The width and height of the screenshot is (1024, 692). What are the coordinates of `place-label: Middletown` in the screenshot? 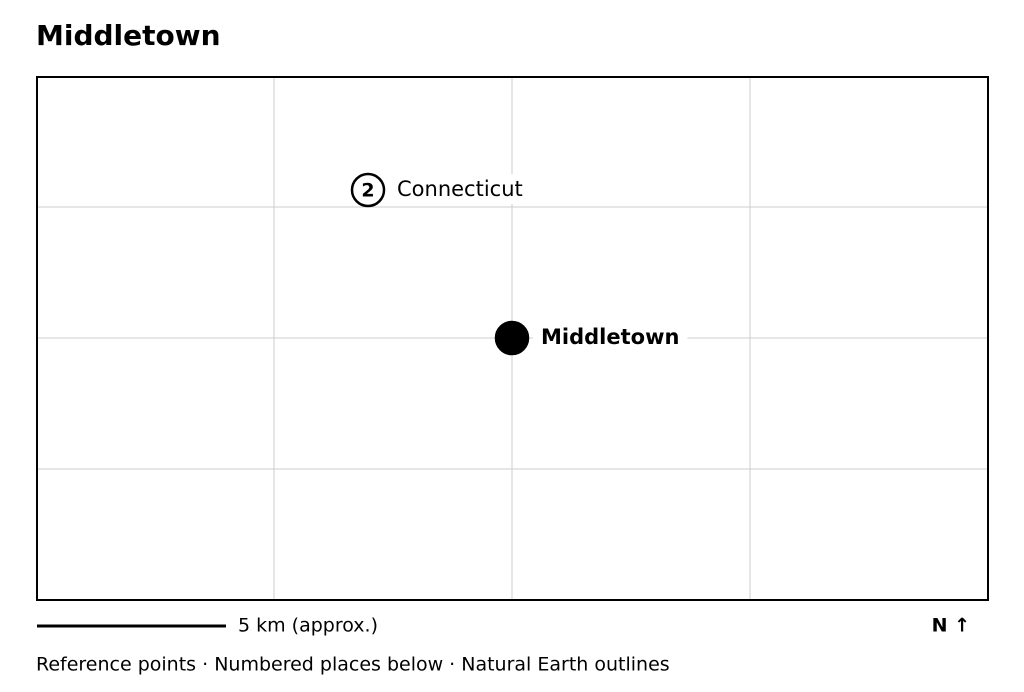 It's located at (610, 337).